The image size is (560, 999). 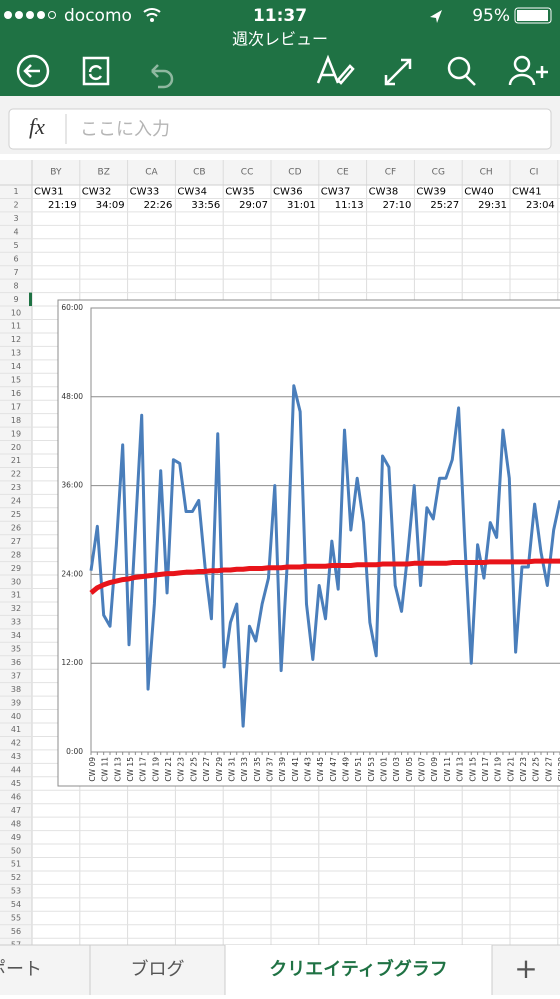 What do you see at coordinates (49, 192) in the screenshot?
I see `cell: CW31` at bounding box center [49, 192].